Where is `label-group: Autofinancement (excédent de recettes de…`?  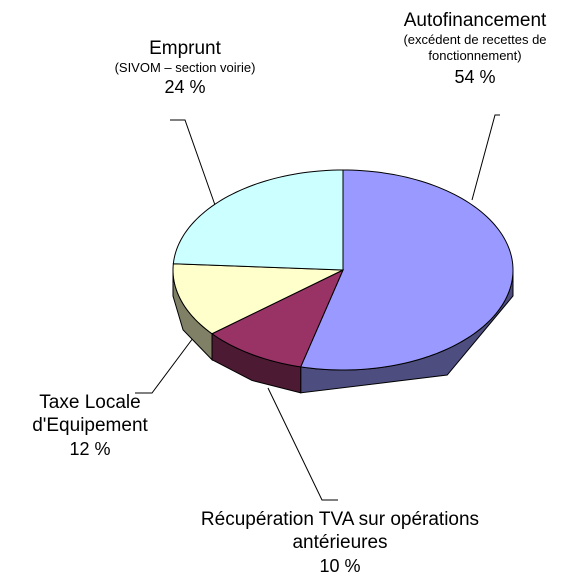
label-group: Autofinancement (excédent de recettes de… is located at coordinates (474, 49).